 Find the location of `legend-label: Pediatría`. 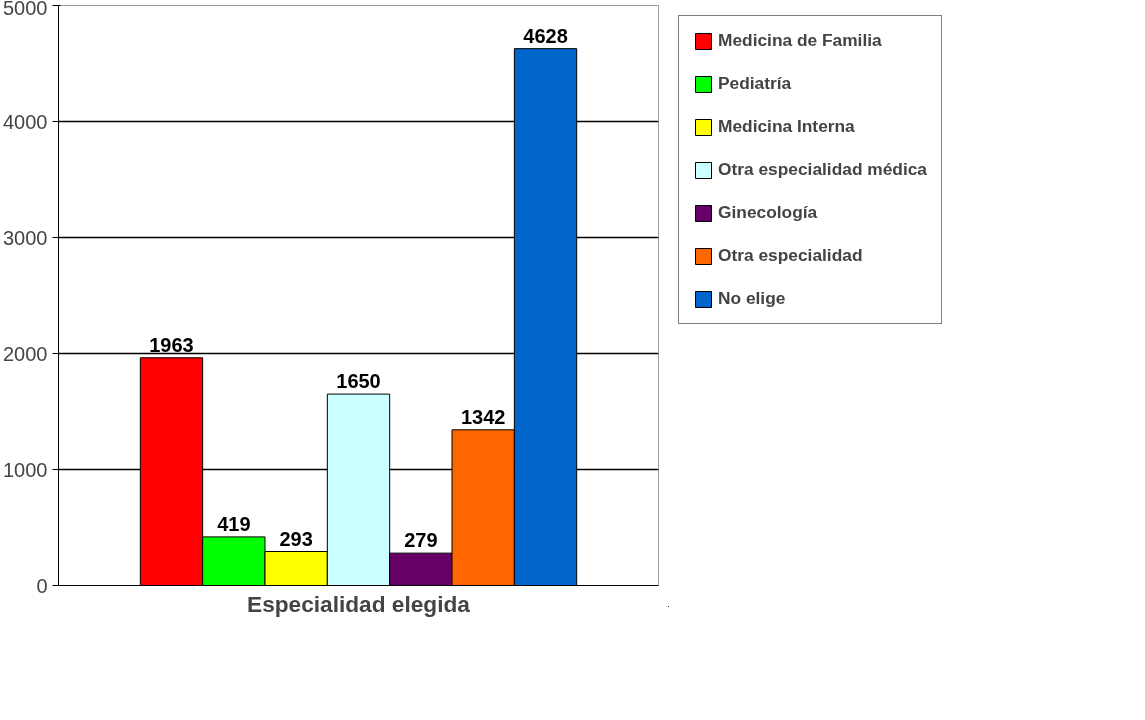

legend-label: Pediatría is located at coordinates (755, 83).